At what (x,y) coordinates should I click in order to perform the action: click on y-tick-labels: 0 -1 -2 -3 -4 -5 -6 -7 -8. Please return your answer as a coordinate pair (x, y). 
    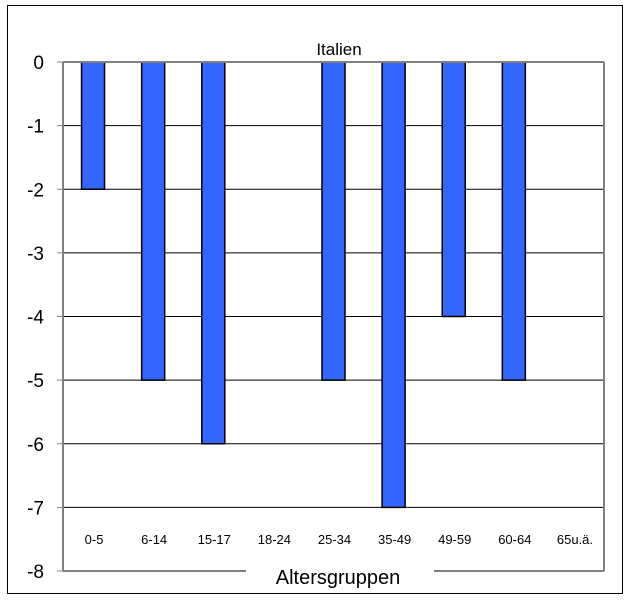
    Looking at the image, I should click on (35, 318).